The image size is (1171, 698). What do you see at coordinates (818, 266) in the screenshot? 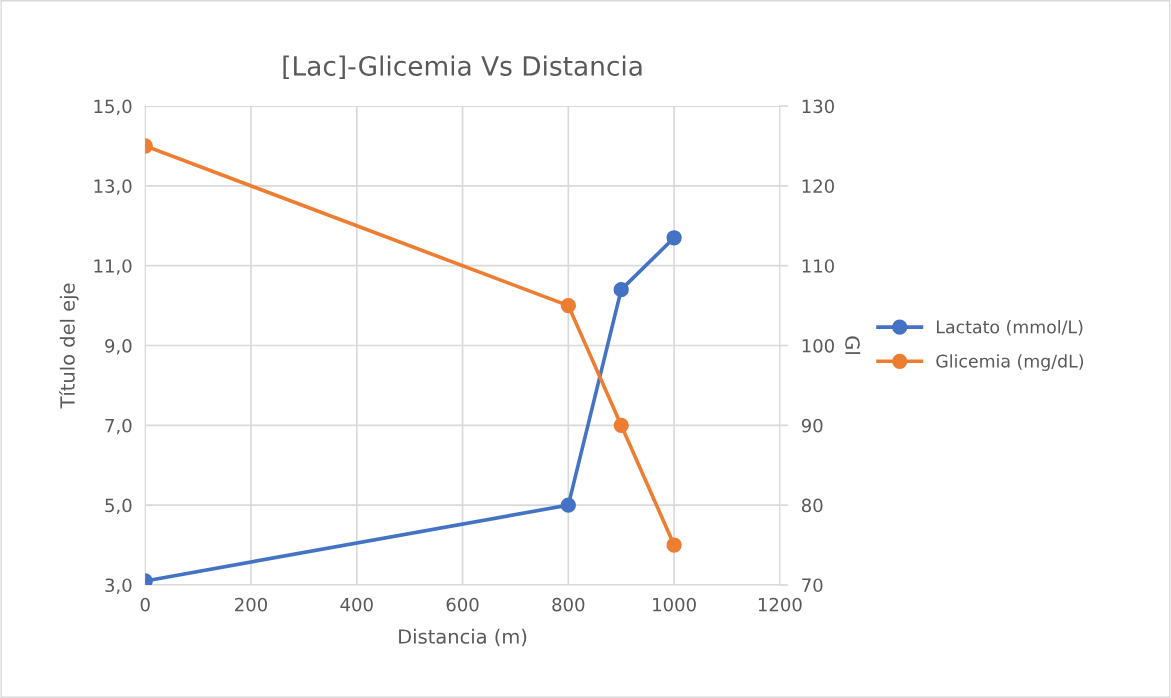
I see `y2-tick-label: 110` at bounding box center [818, 266].